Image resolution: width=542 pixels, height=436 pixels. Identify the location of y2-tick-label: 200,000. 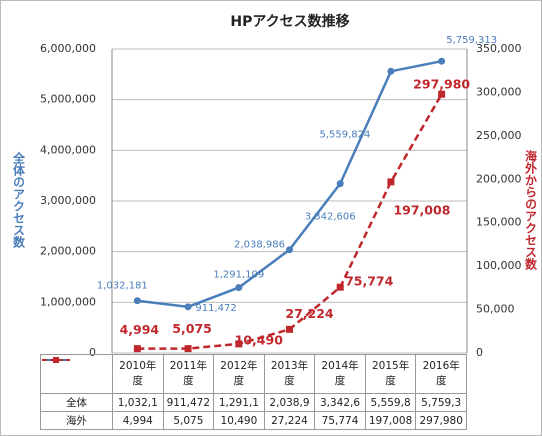
(499, 178).